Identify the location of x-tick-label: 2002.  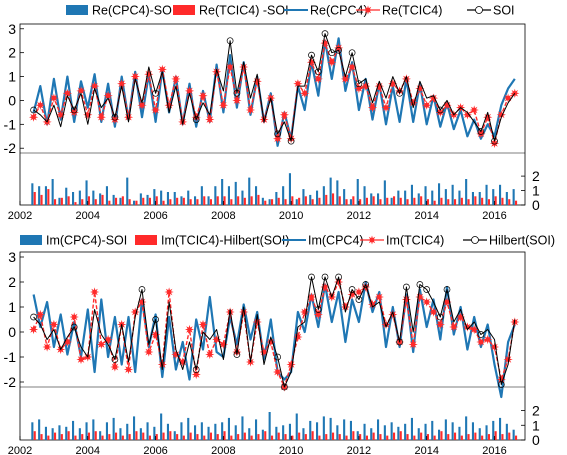
(20, 216).